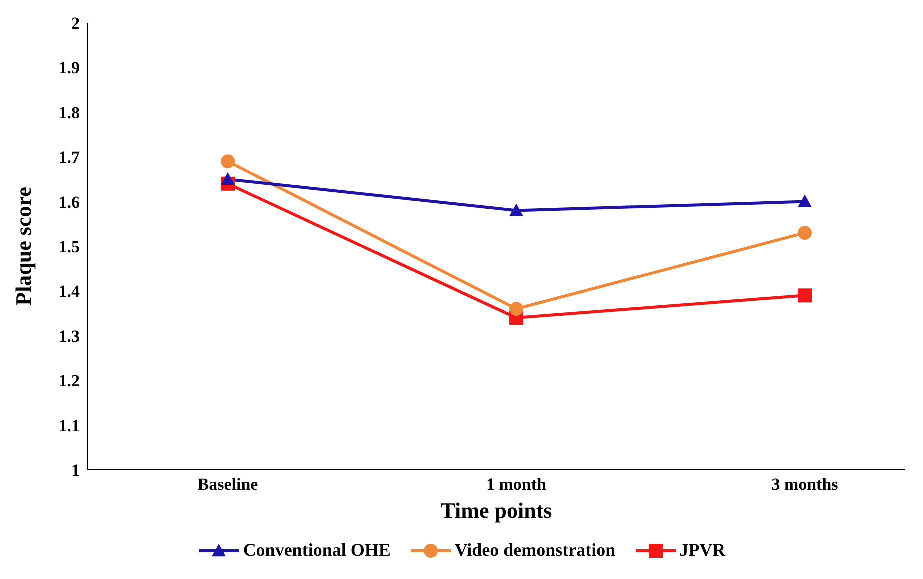  I want to click on legend-label: JPVR, so click(703, 550).